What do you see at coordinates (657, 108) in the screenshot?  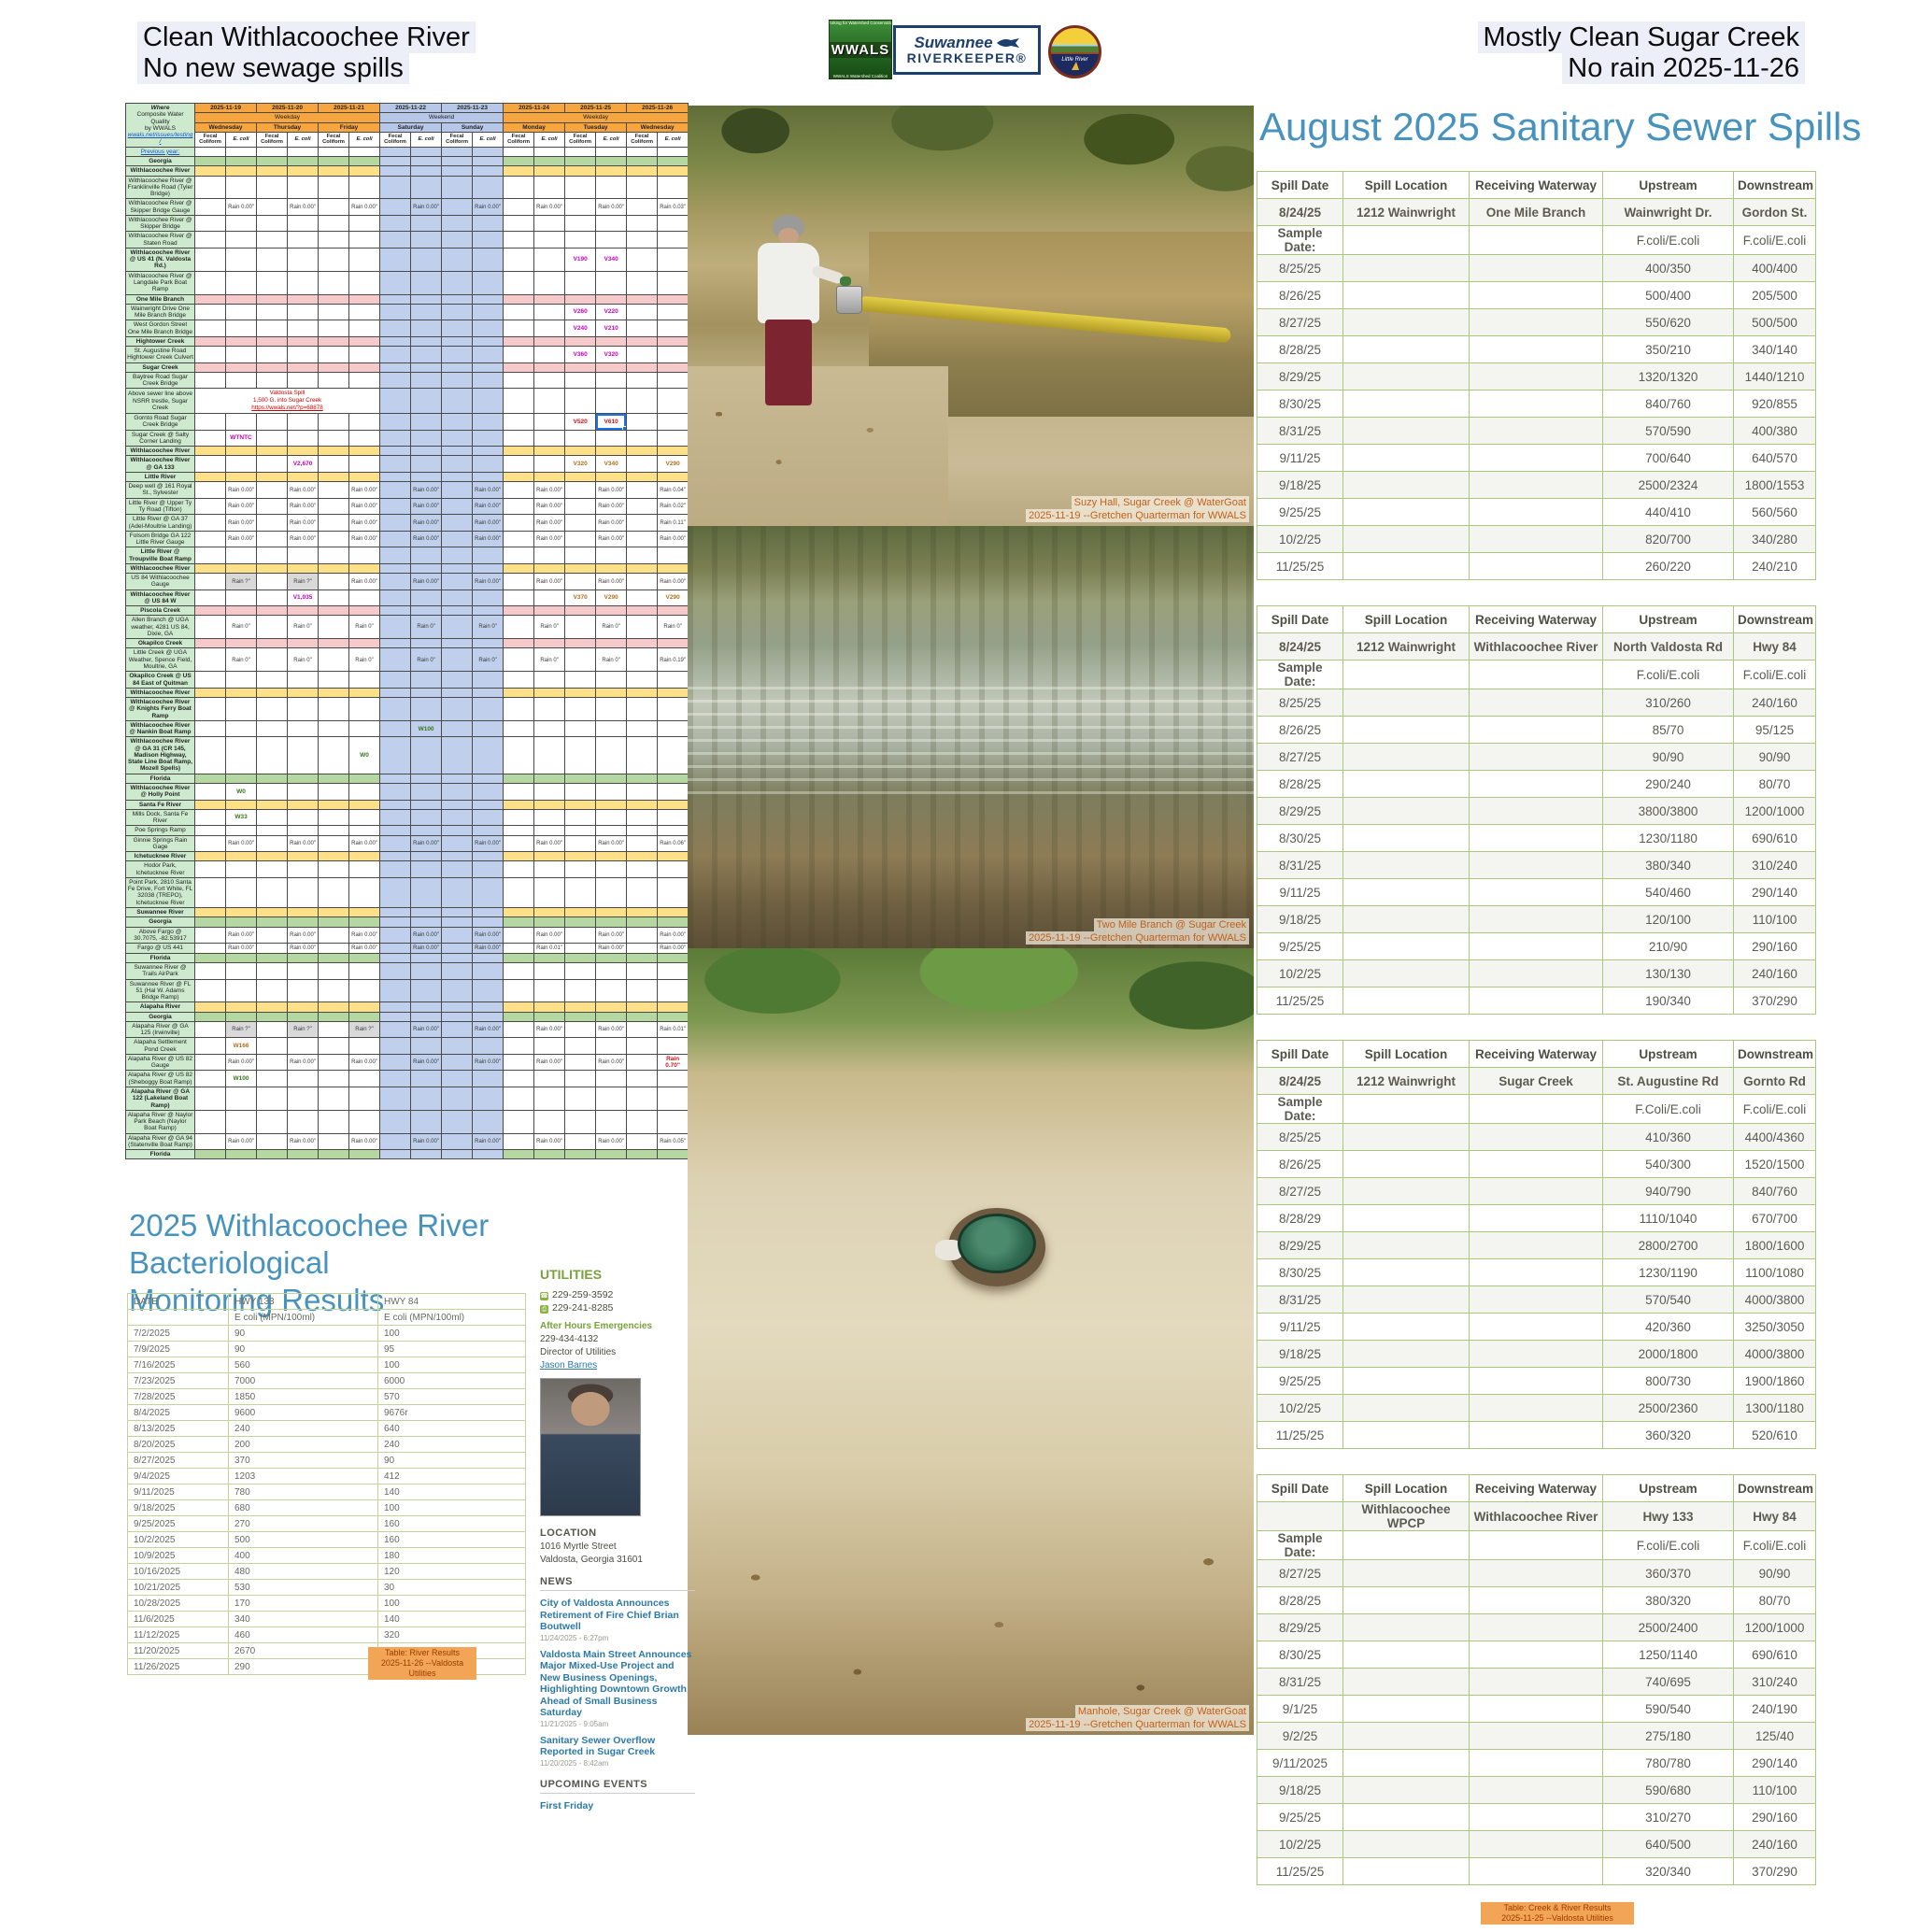 I see `wq-date-header: 2025-11-26` at bounding box center [657, 108].